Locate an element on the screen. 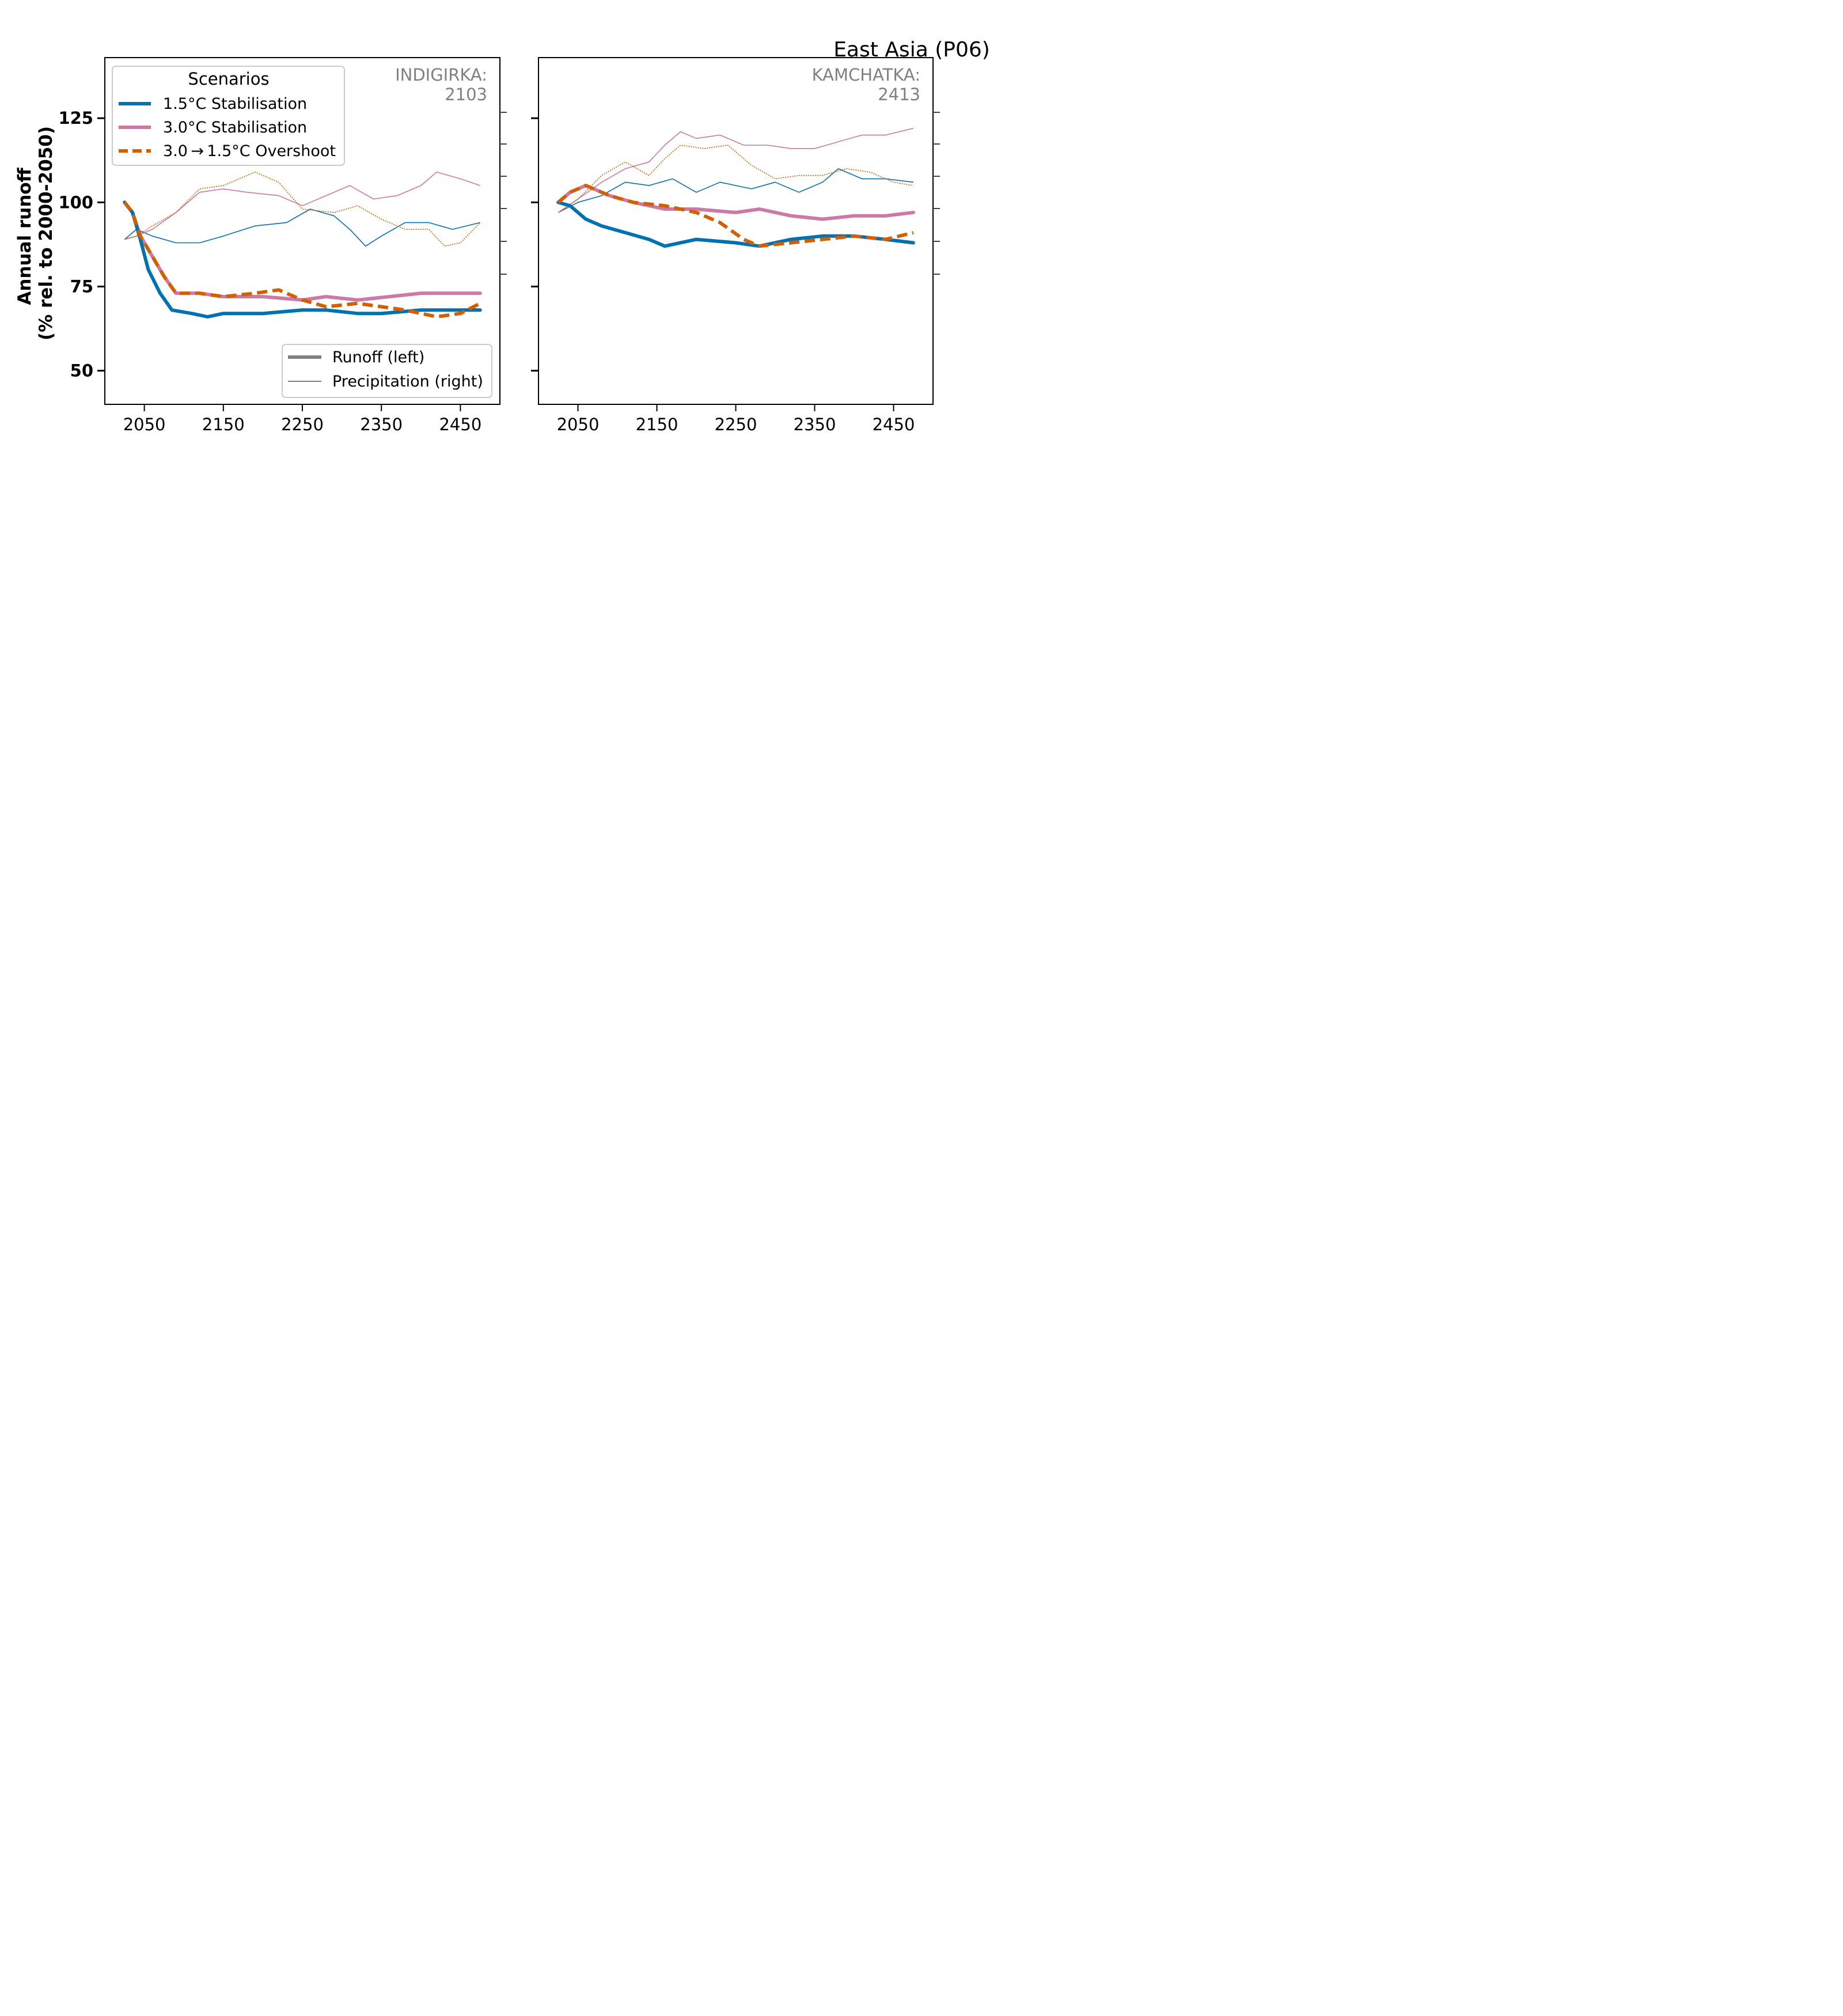 The height and width of the screenshot is (2016, 1843). scenario-legend-title: Scenarios is located at coordinates (228, 79).